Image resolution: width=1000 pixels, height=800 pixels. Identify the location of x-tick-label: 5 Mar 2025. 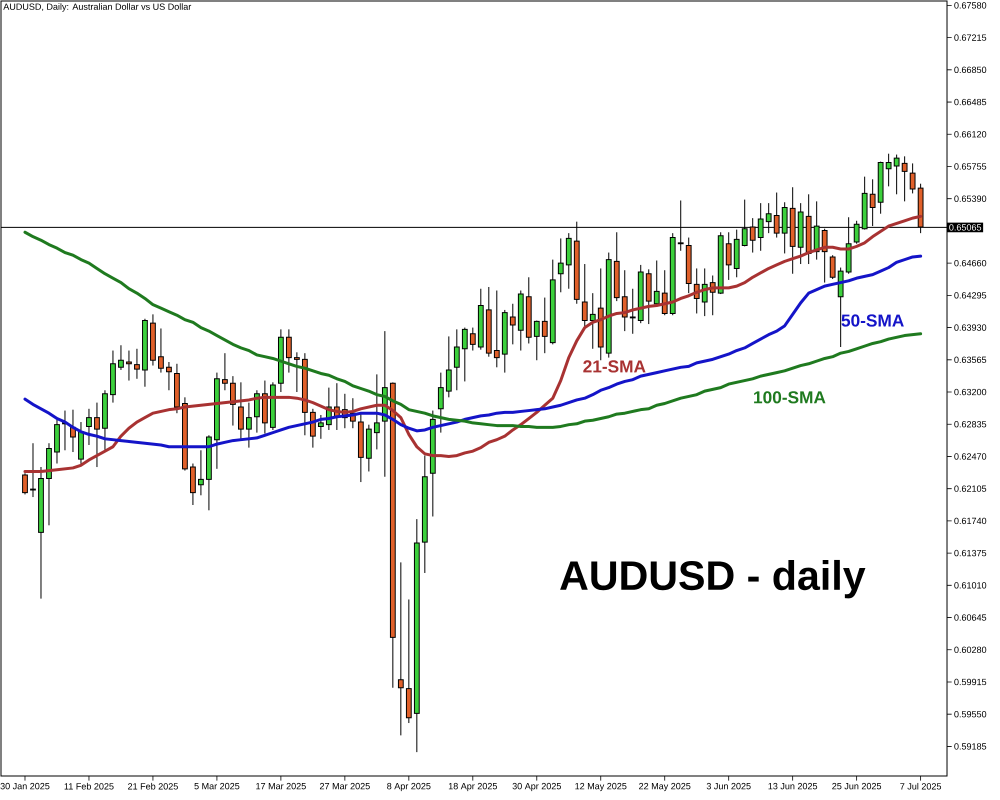
(217, 786).